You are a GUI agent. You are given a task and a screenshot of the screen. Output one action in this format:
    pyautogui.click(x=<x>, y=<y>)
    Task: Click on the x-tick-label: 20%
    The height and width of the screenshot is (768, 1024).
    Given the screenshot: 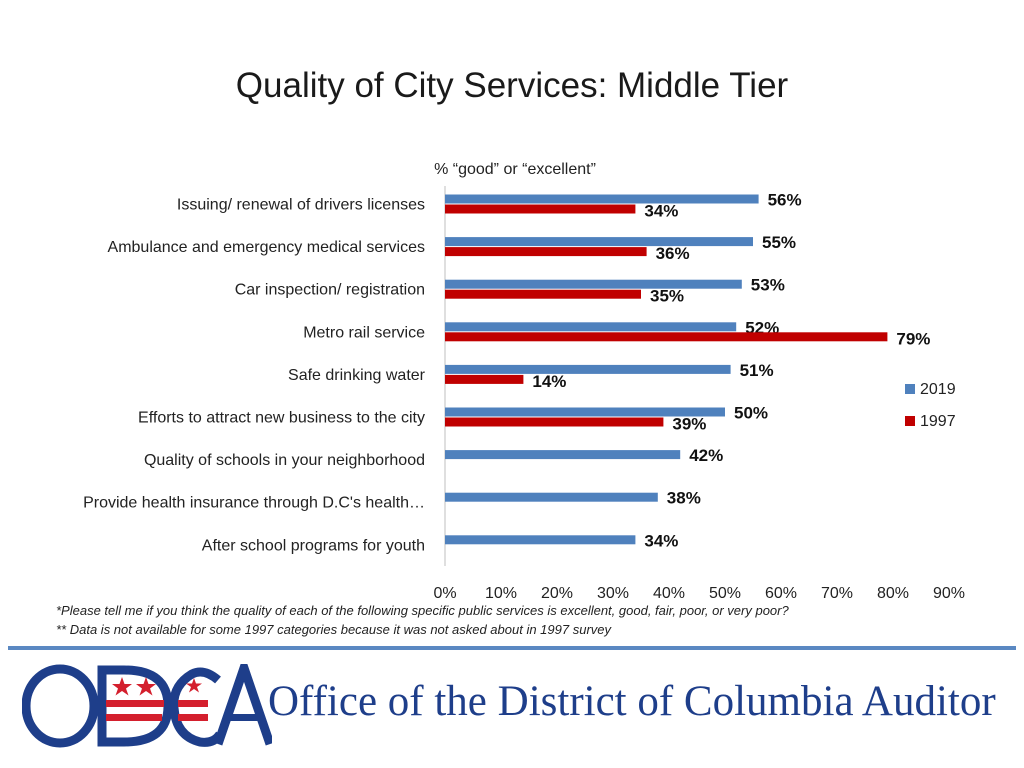 What is the action you would take?
    pyautogui.click(x=557, y=593)
    